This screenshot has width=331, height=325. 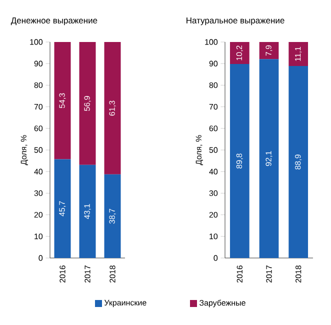 I want to click on data-label: 88,9, so click(x=298, y=162).